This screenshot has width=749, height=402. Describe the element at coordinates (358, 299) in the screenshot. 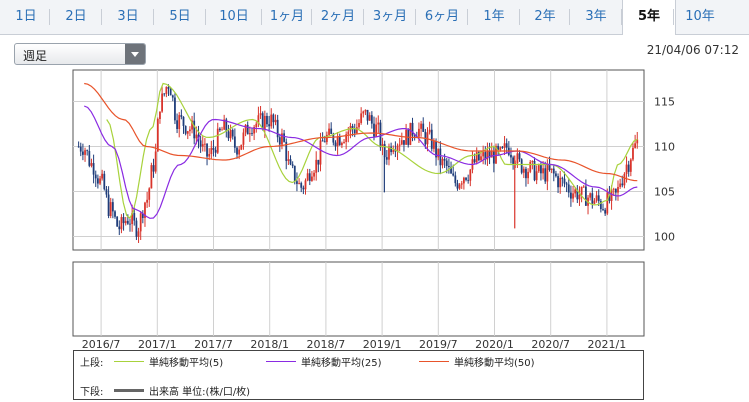

I see `lower-plot-frame` at that location.